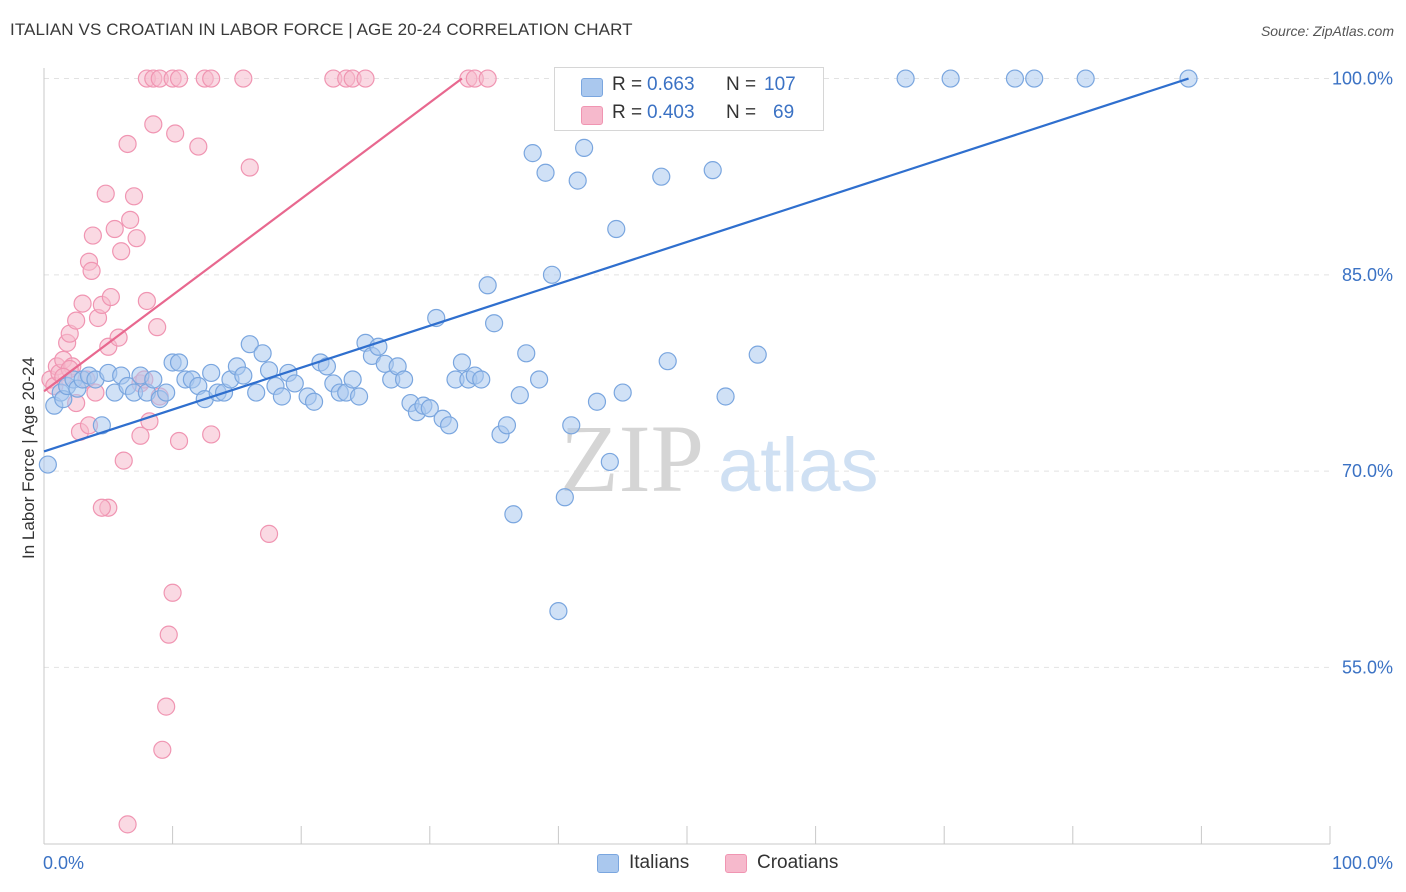 This screenshot has width=1406, height=892. Describe the element at coordinates (798, 862) in the screenshot. I see `legend-label-croatians: Croatians` at that location.